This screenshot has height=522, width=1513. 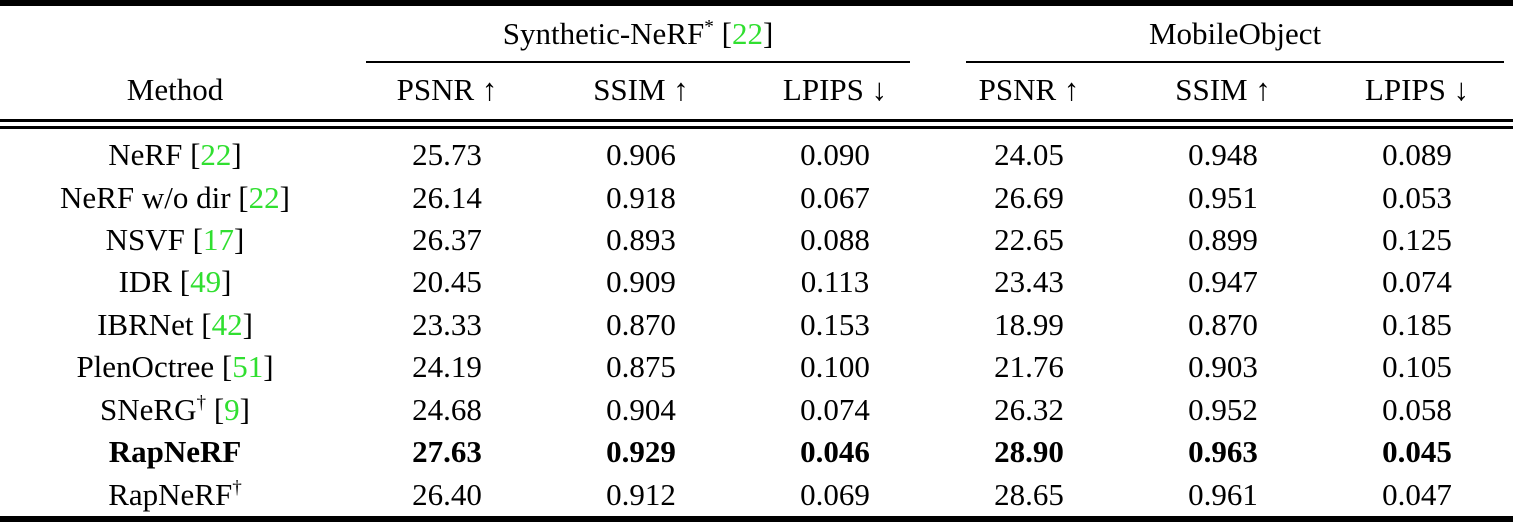 What do you see at coordinates (1223, 197) in the screenshot?
I see `metric-value-cell: 0.951` at bounding box center [1223, 197].